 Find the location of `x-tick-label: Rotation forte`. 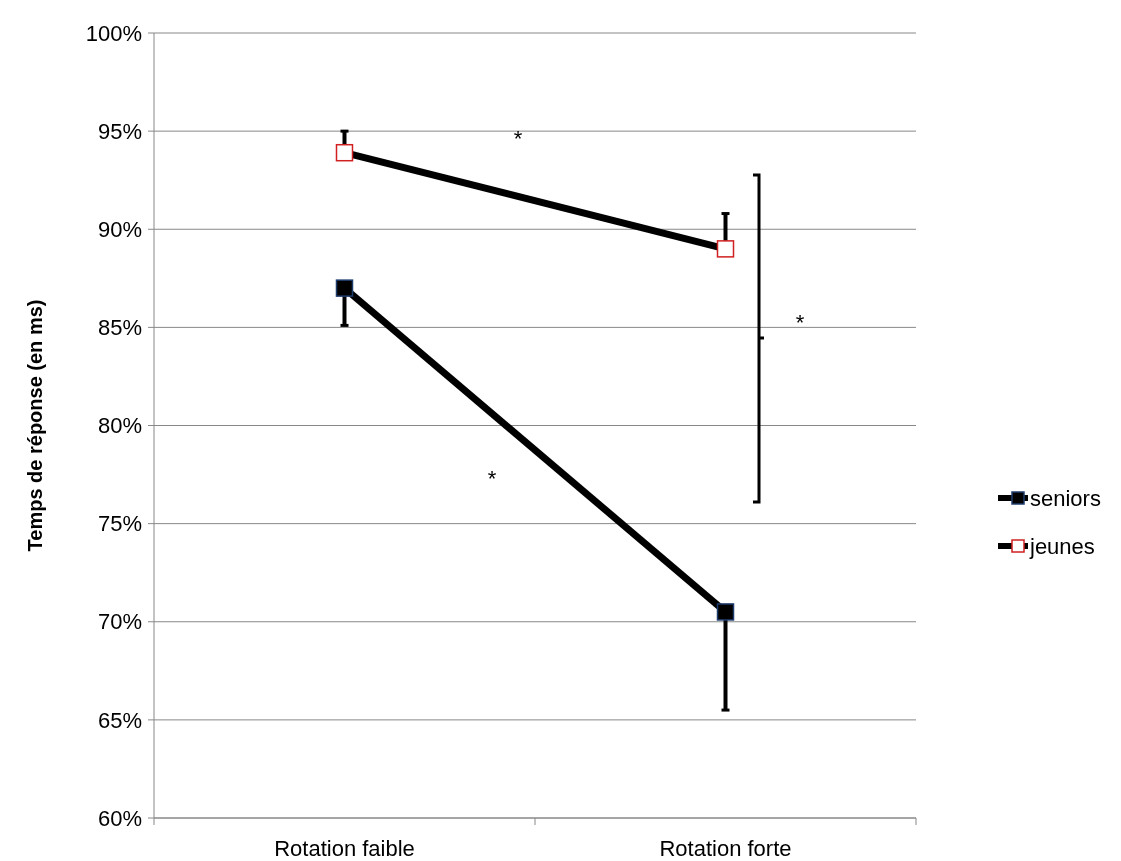

x-tick-label: Rotation forte is located at coordinates (725, 848).